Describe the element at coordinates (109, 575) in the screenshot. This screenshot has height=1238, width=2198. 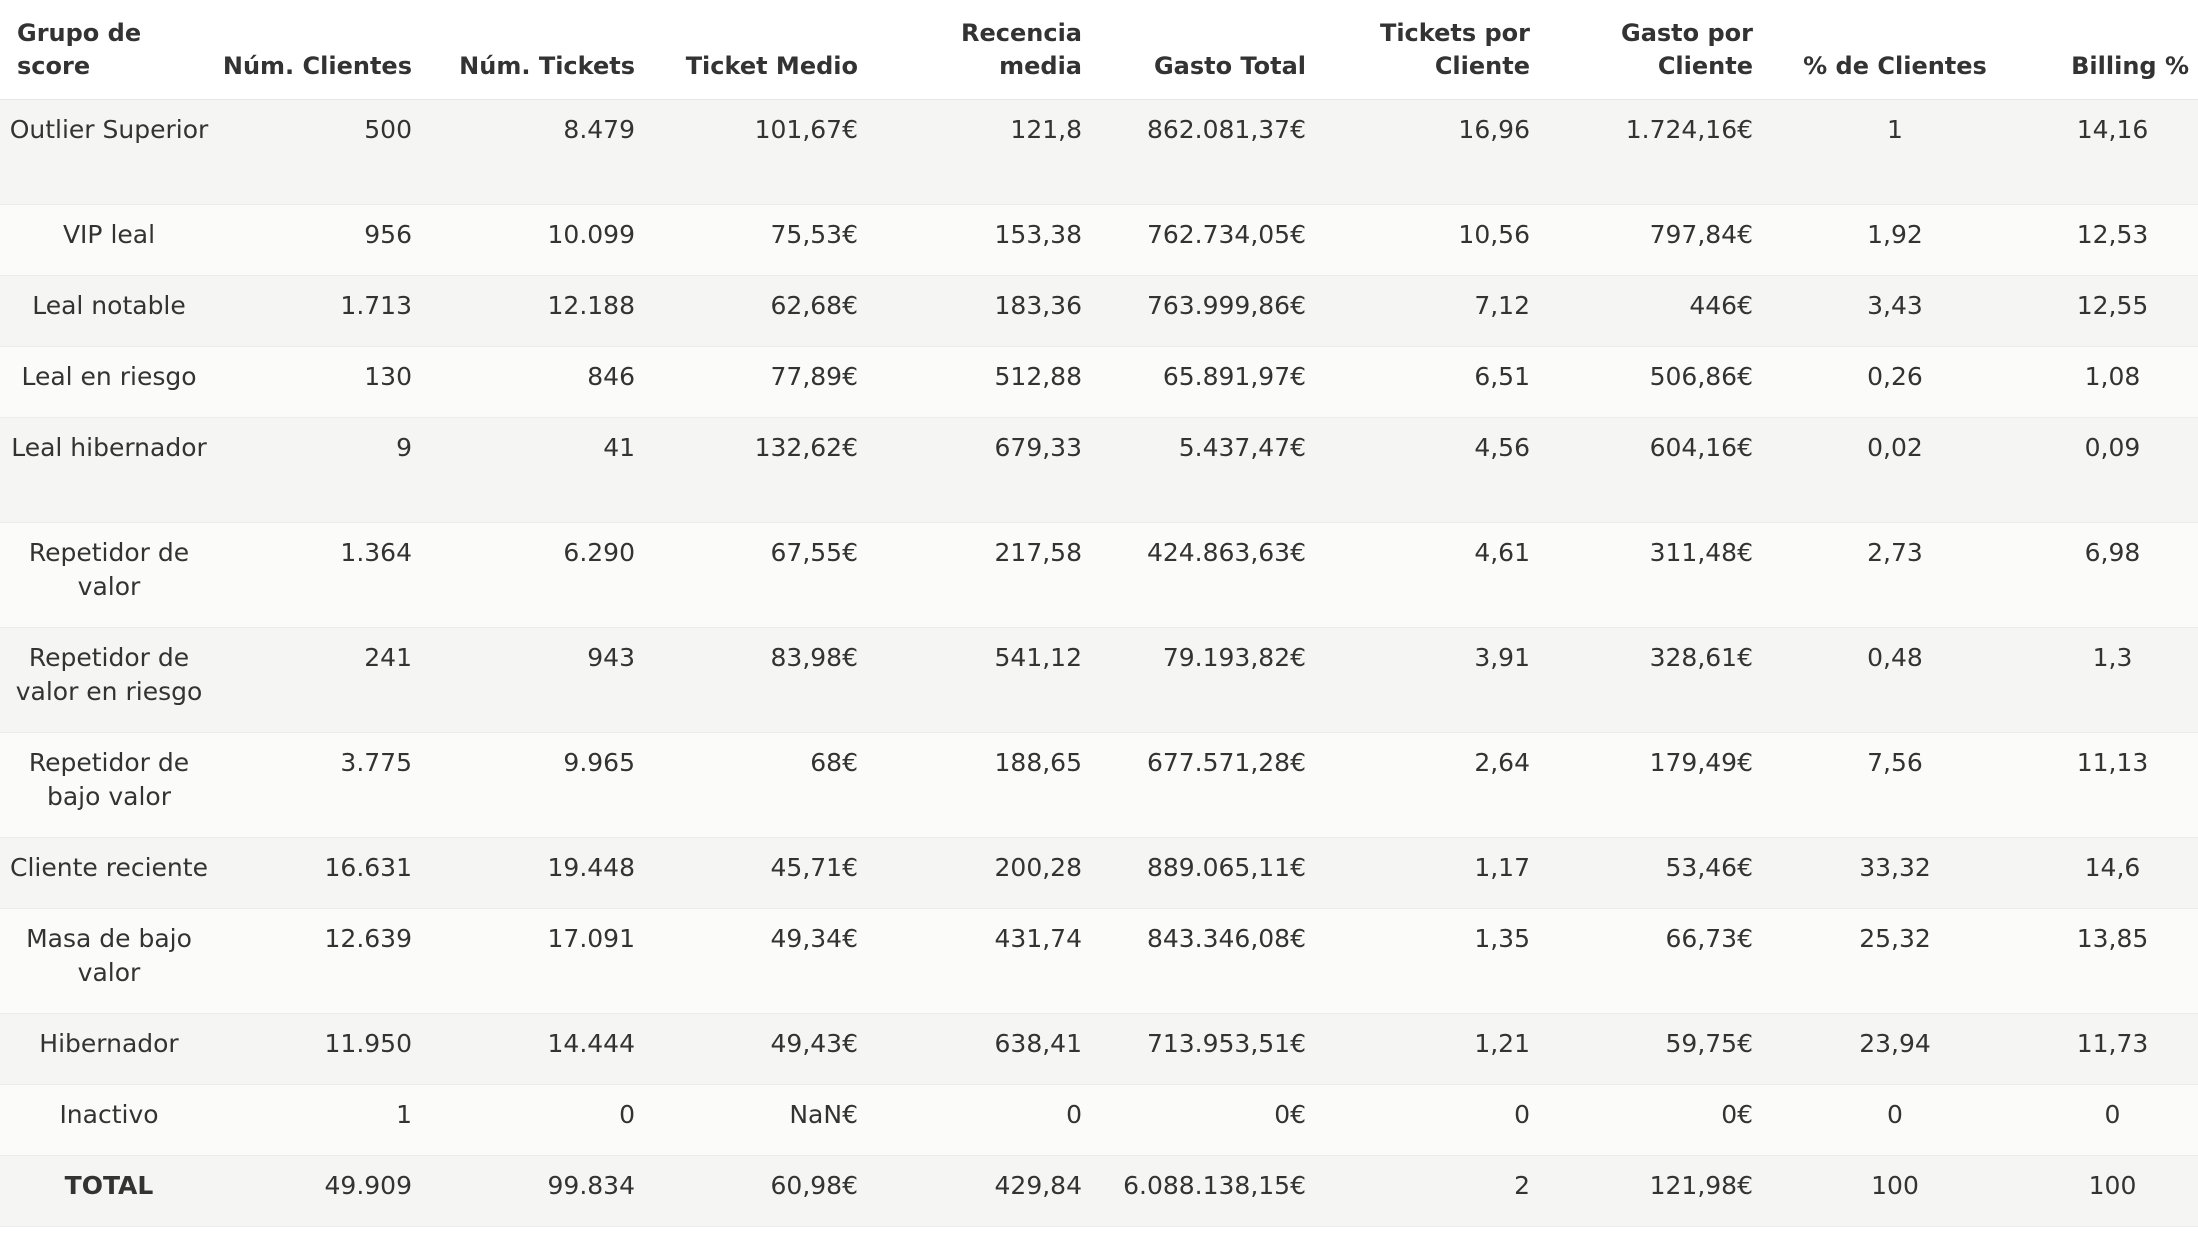
I see `cell-grupo-de-score: Repetidor de valor` at that location.